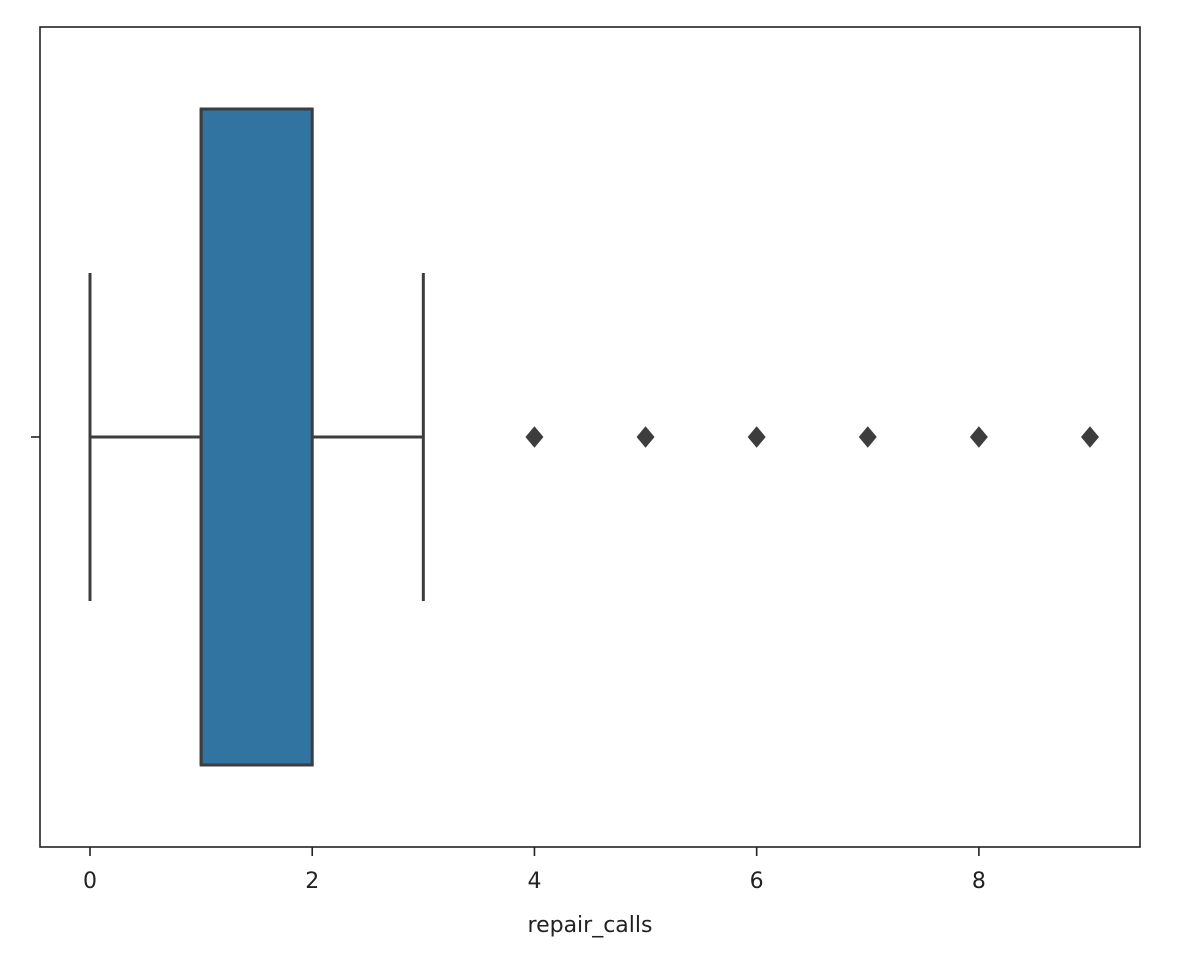 The image size is (1200, 978). Describe the element at coordinates (757, 881) in the screenshot. I see `x-tick-label: 6` at that location.